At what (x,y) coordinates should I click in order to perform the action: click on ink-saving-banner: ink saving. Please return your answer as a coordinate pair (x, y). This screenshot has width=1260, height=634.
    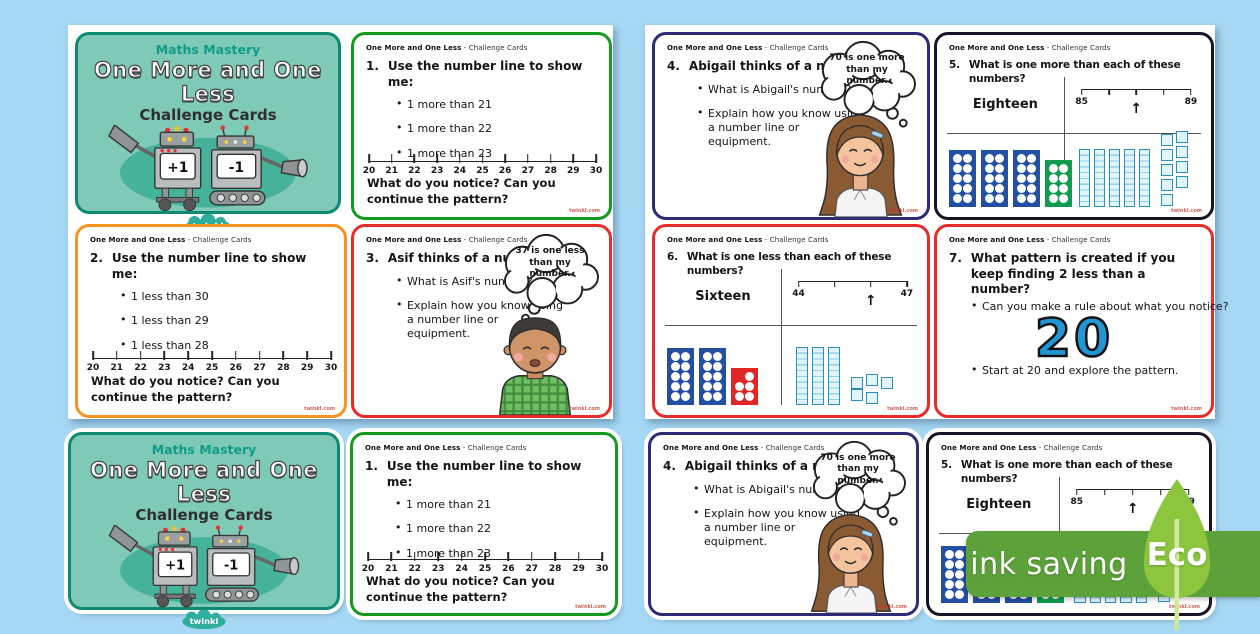
    Looking at the image, I should click on (1113, 564).